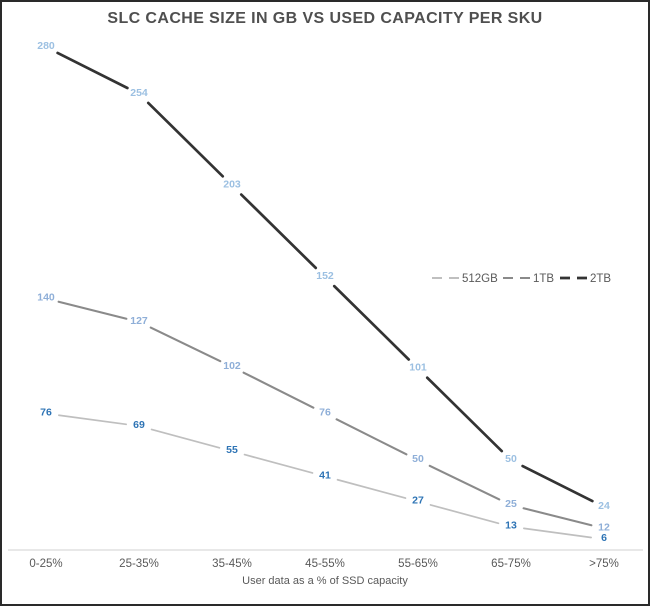  I want to click on data-label-1TB: 76, so click(325, 413).